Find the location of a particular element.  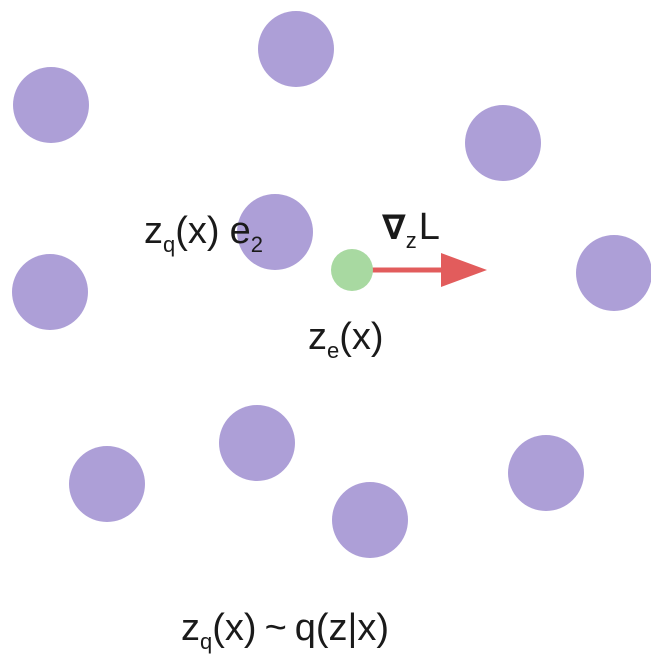

zq-argument: (x) is located at coordinates (197, 231).